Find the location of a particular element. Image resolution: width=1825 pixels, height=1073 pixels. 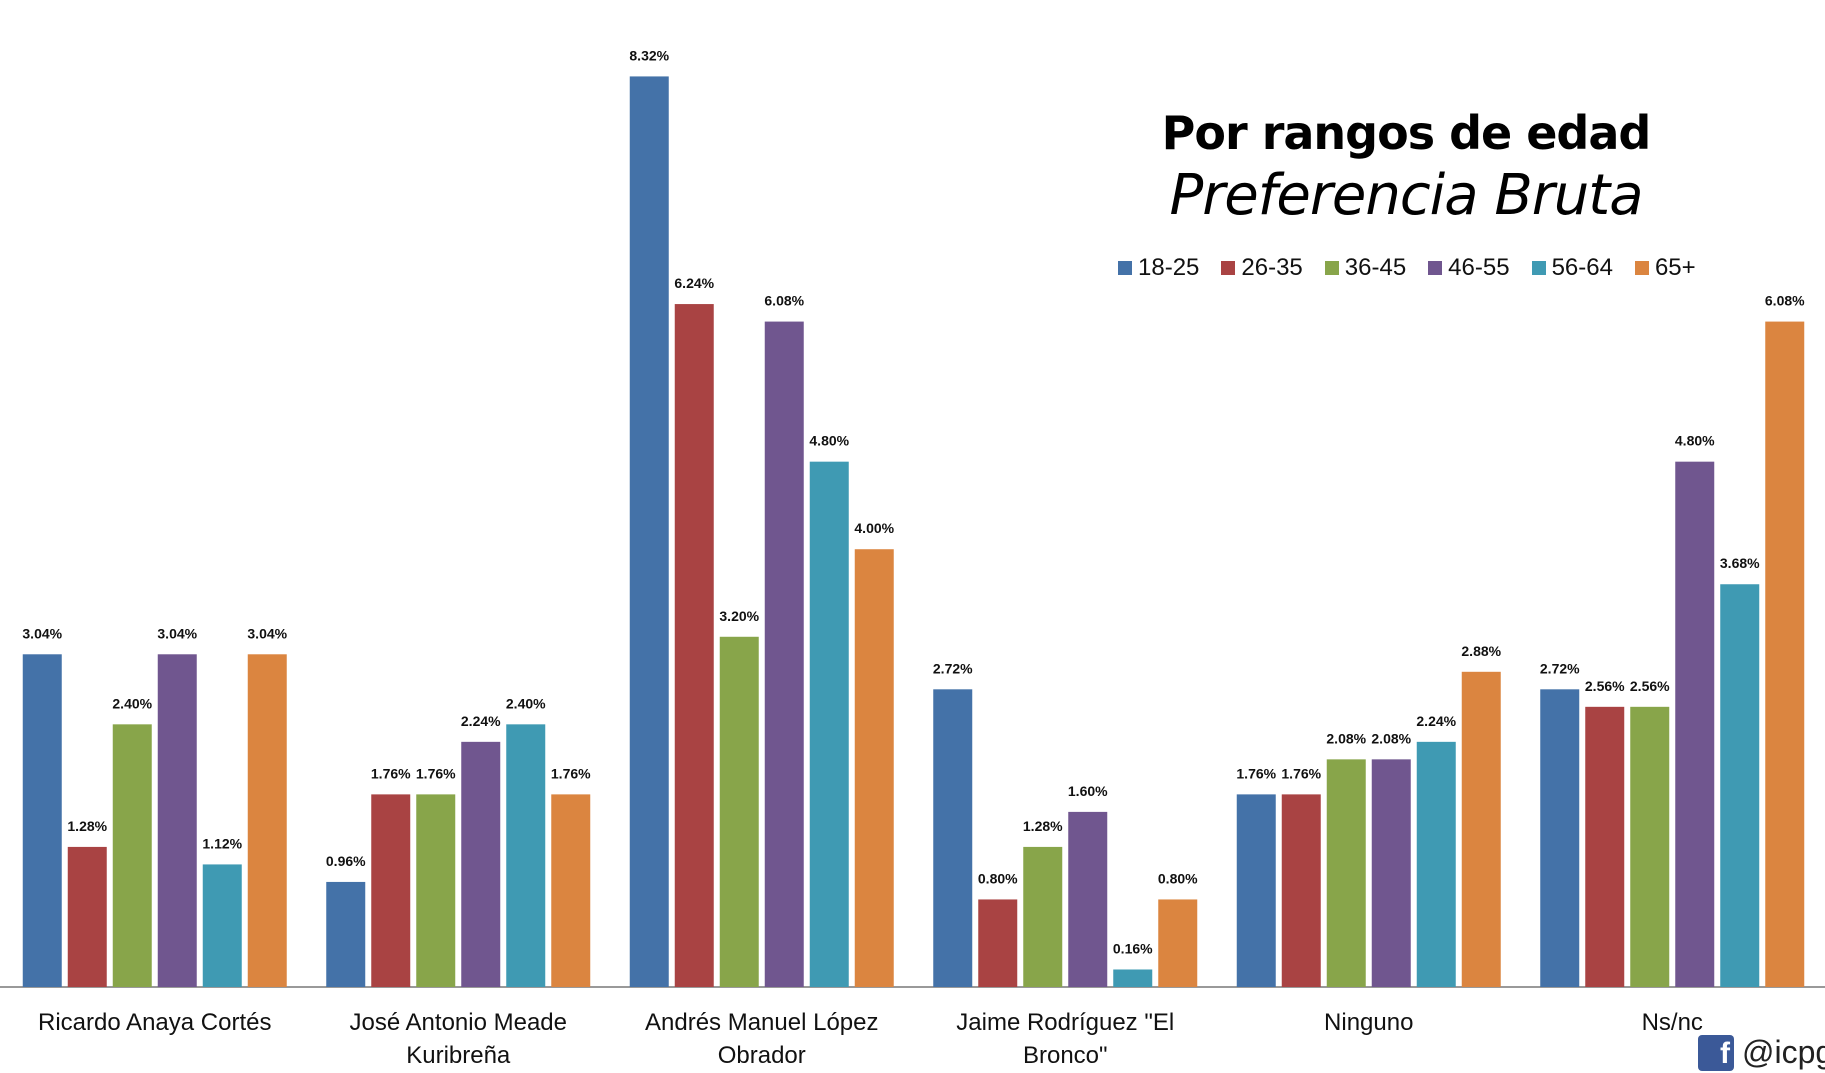

footer-text: @icpga is located at coordinates (1783, 1052).